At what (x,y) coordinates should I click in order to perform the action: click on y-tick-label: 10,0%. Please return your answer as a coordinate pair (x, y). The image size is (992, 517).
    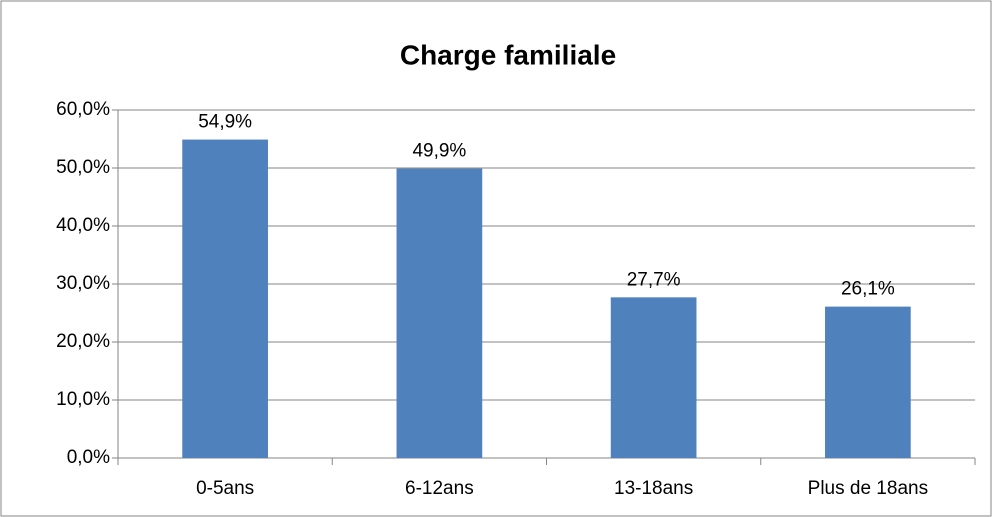
    Looking at the image, I should click on (83, 399).